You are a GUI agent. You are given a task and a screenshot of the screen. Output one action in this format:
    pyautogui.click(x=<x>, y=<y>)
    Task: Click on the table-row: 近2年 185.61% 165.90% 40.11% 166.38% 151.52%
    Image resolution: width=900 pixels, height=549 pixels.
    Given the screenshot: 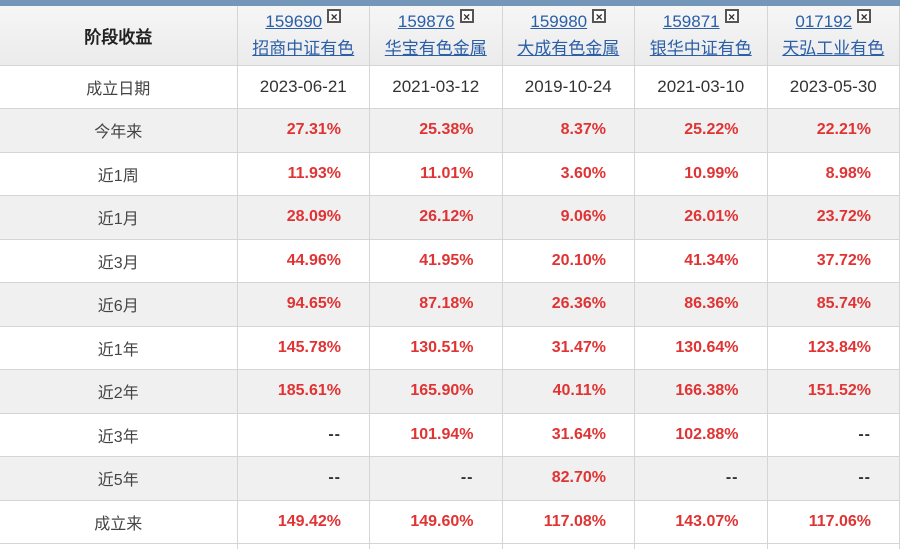 What is the action you would take?
    pyautogui.click(x=450, y=391)
    